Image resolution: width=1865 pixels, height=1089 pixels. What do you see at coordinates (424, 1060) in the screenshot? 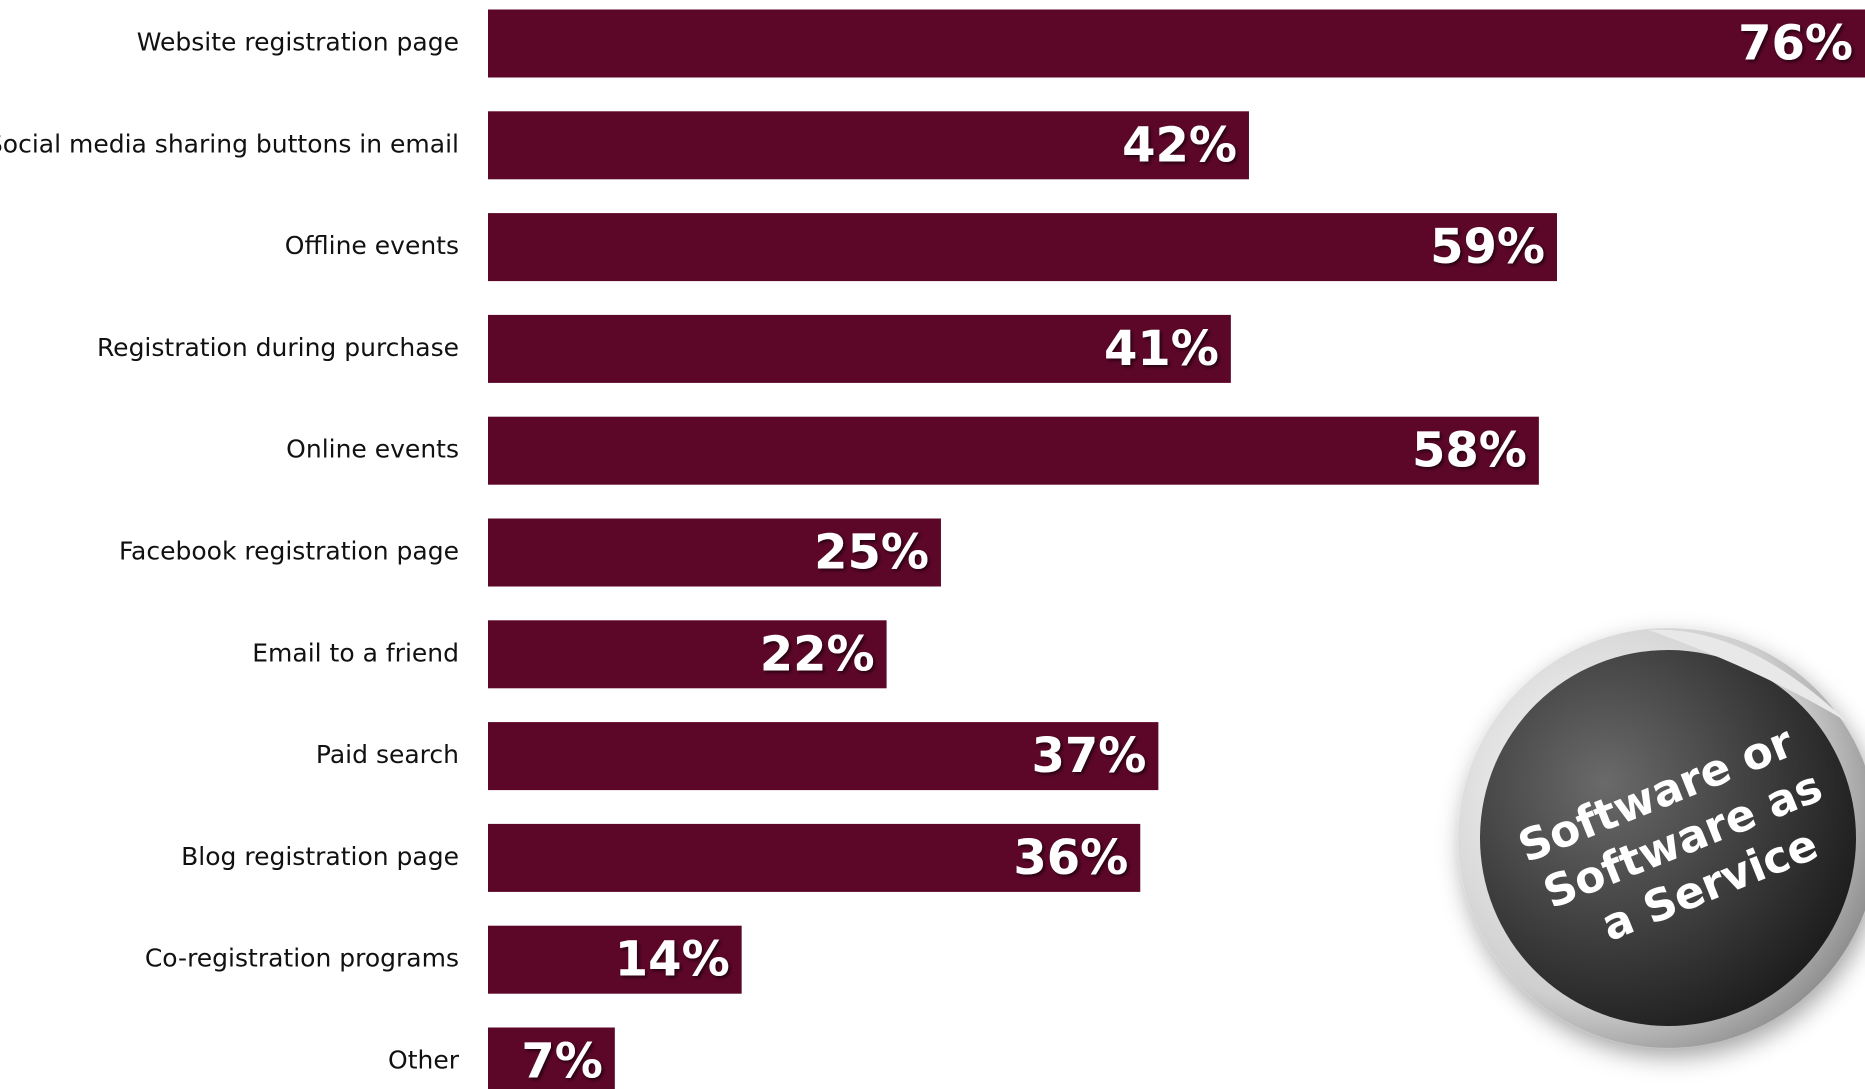
I see `category-label: Other` at bounding box center [424, 1060].